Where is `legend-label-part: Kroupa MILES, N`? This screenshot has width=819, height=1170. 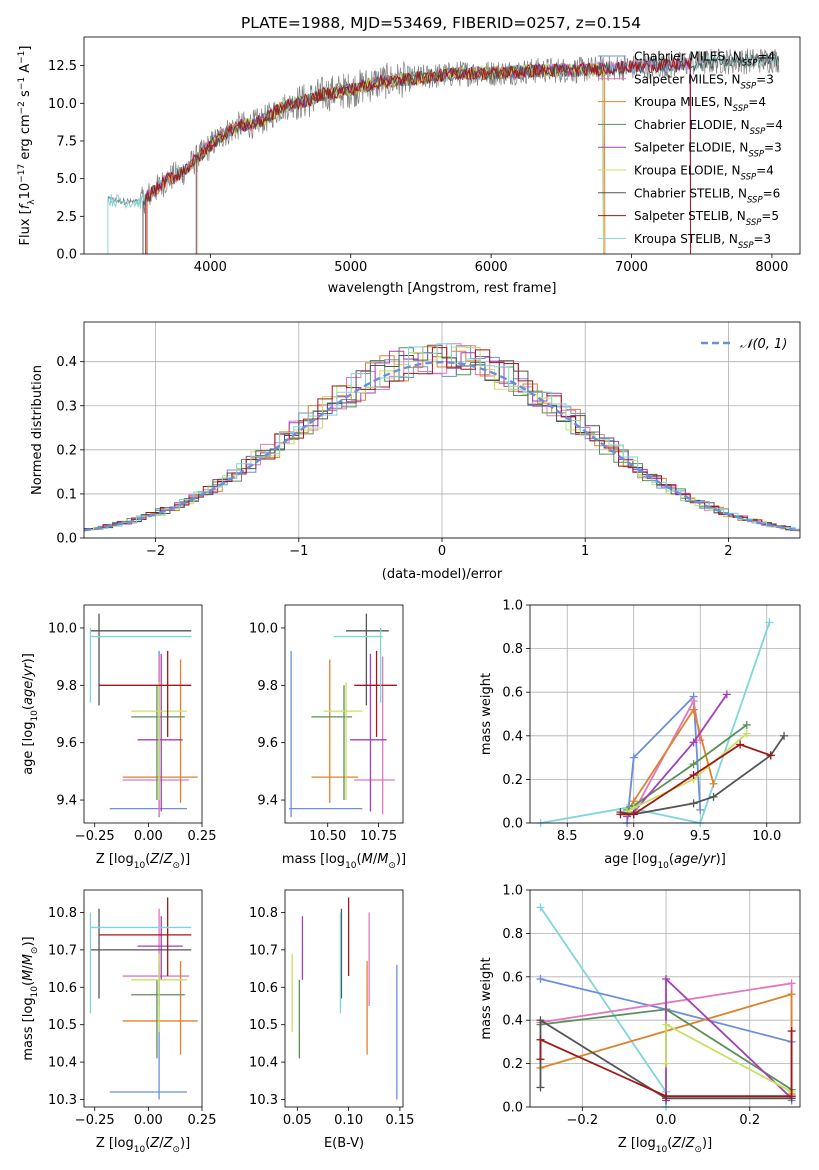 legend-label-part: Kroupa MILES, N is located at coordinates (683, 102).